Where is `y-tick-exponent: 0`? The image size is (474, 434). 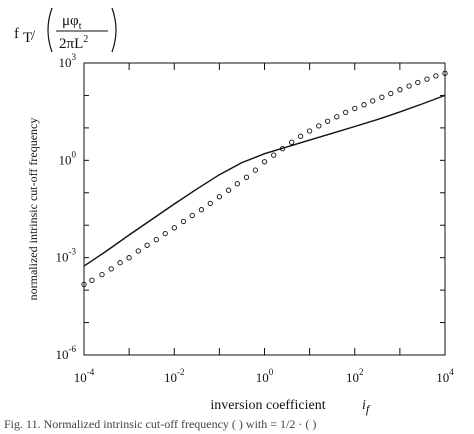 y-tick-exponent: 0 is located at coordinates (74, 154).